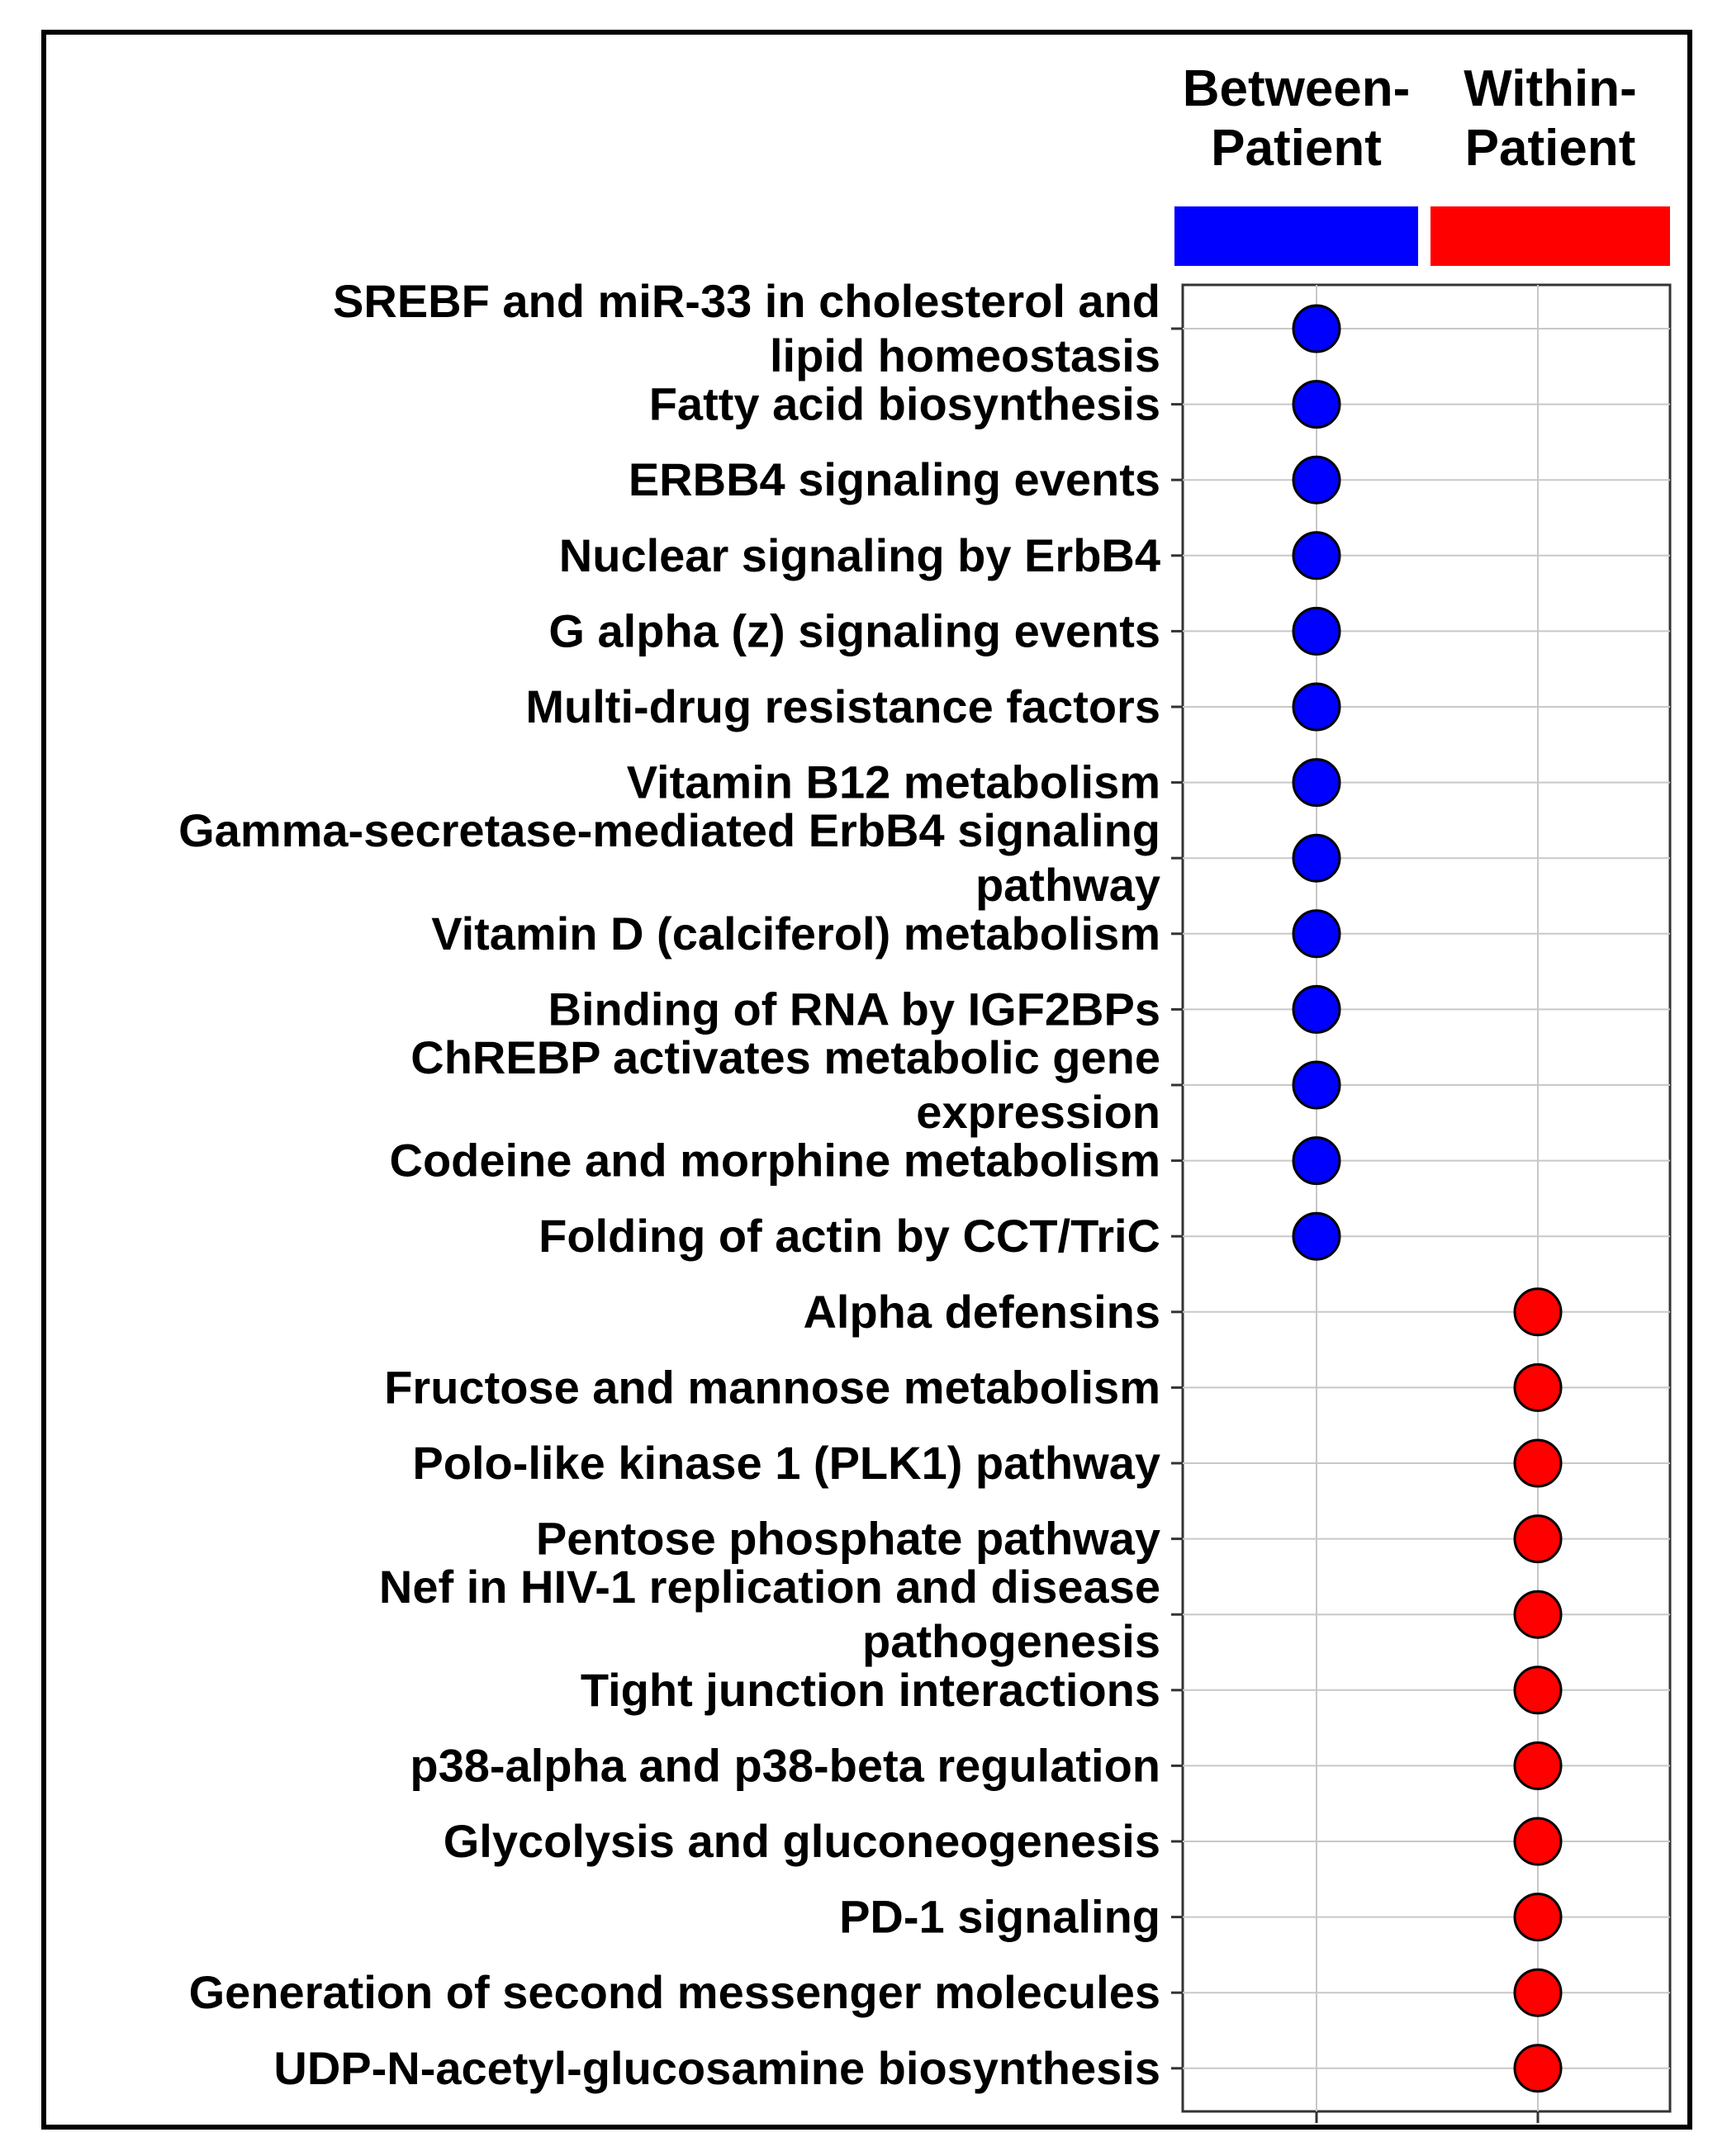  What do you see at coordinates (842, 706) in the screenshot?
I see `row-label: Multi-drug resistance factors` at bounding box center [842, 706].